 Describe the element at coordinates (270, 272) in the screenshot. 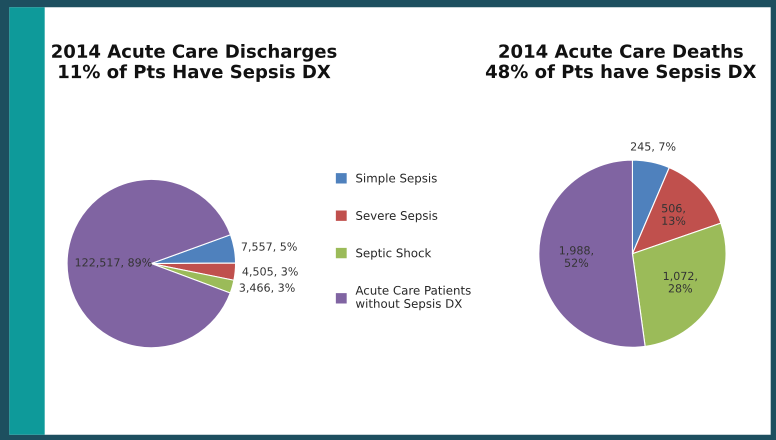

I see `data-label: 4,505, 3%` at that location.